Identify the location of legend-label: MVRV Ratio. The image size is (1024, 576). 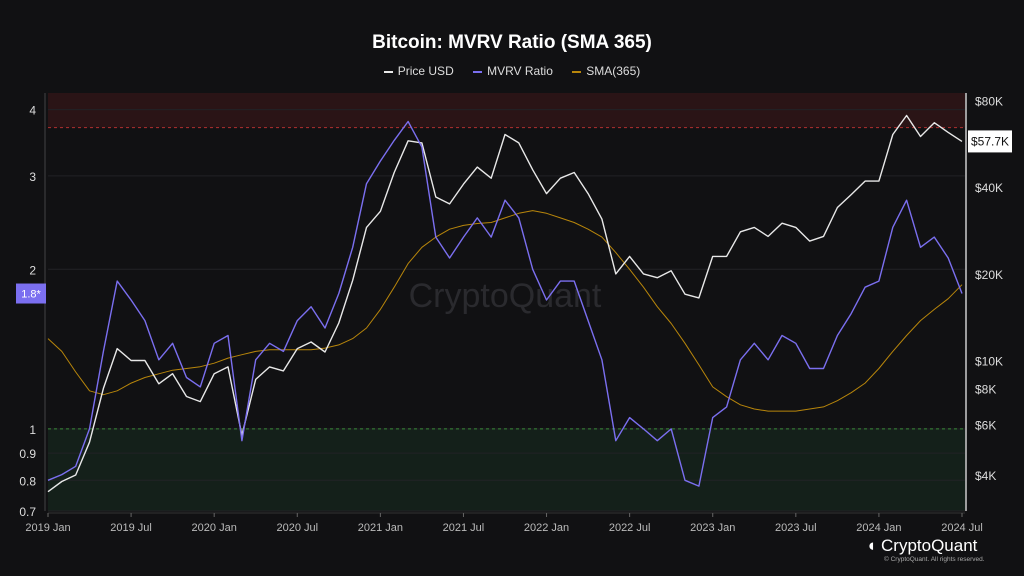
(520, 71).